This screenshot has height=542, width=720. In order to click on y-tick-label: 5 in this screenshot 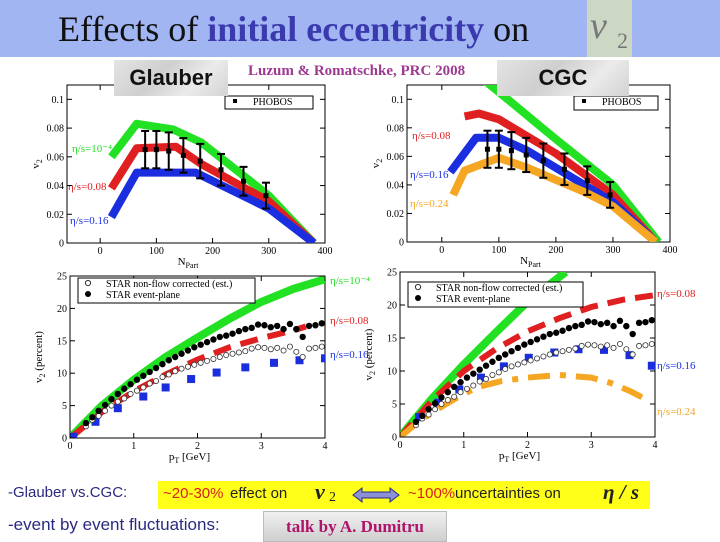, I will do `click(394, 405)`.